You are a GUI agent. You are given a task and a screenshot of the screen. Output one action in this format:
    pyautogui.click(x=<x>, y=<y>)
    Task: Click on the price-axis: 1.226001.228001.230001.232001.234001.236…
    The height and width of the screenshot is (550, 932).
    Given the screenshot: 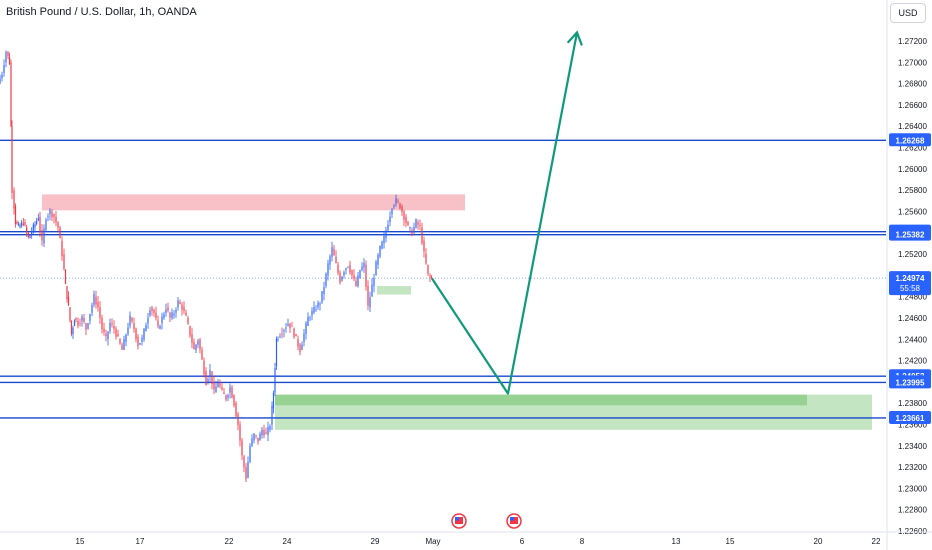 What is the action you would take?
    pyautogui.click(x=906, y=275)
    